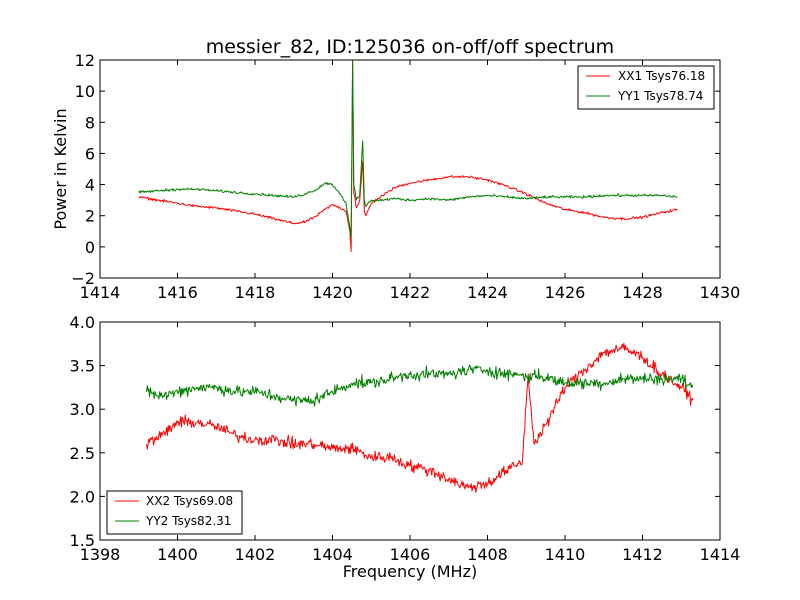 The image size is (800, 600). Describe the element at coordinates (90, 122) in the screenshot. I see `top-y-tick-label: 8` at that location.